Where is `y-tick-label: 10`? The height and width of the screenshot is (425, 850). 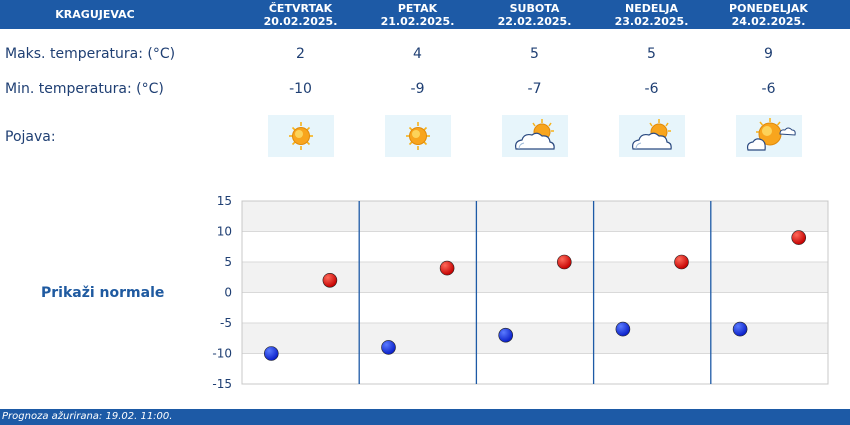 y-tick-label: 10 is located at coordinates (224, 232).